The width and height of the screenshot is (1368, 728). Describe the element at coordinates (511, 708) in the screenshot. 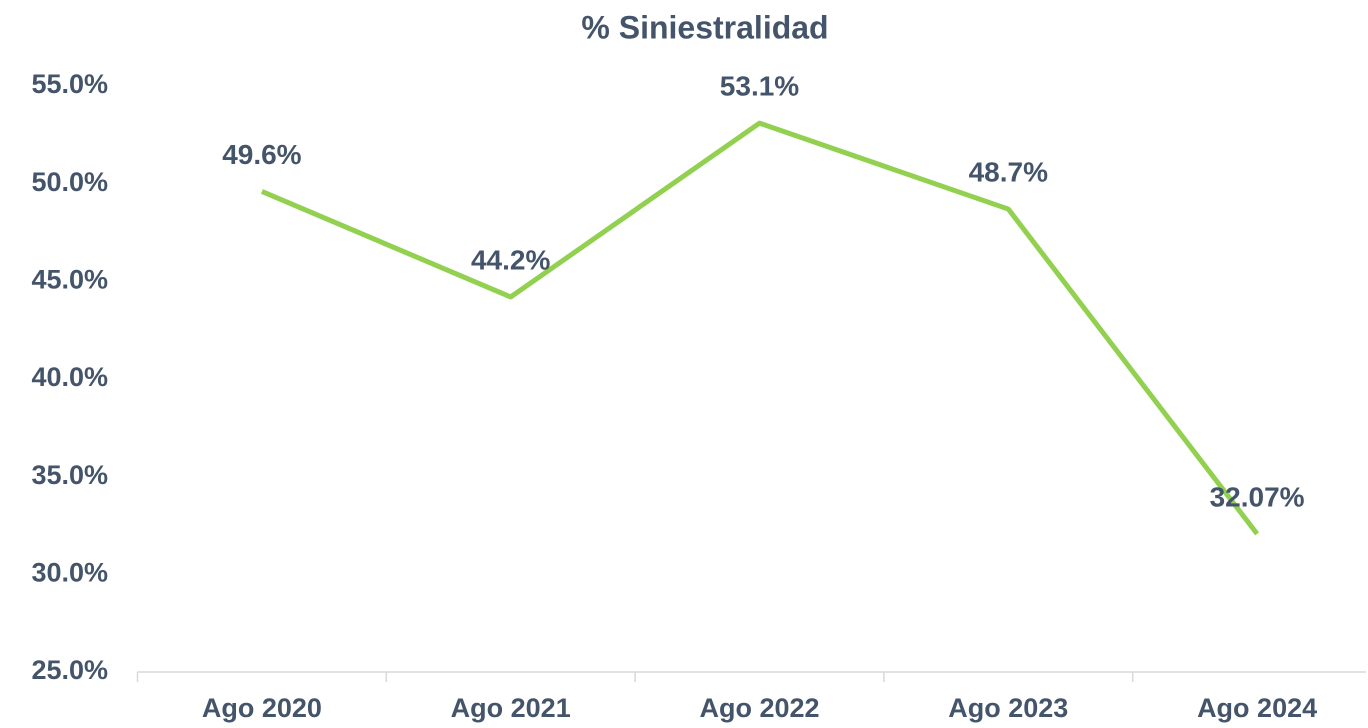

I see `x-tick-label: Ago 2021` at that location.